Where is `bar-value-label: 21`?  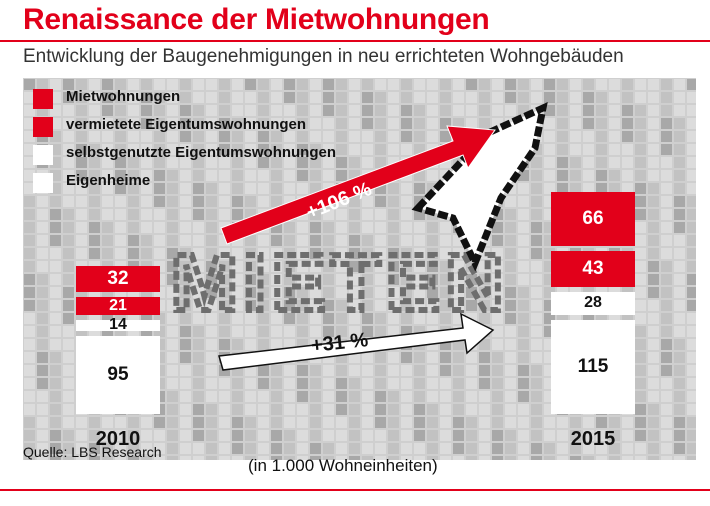
bar-value-label: 21 is located at coordinates (118, 305).